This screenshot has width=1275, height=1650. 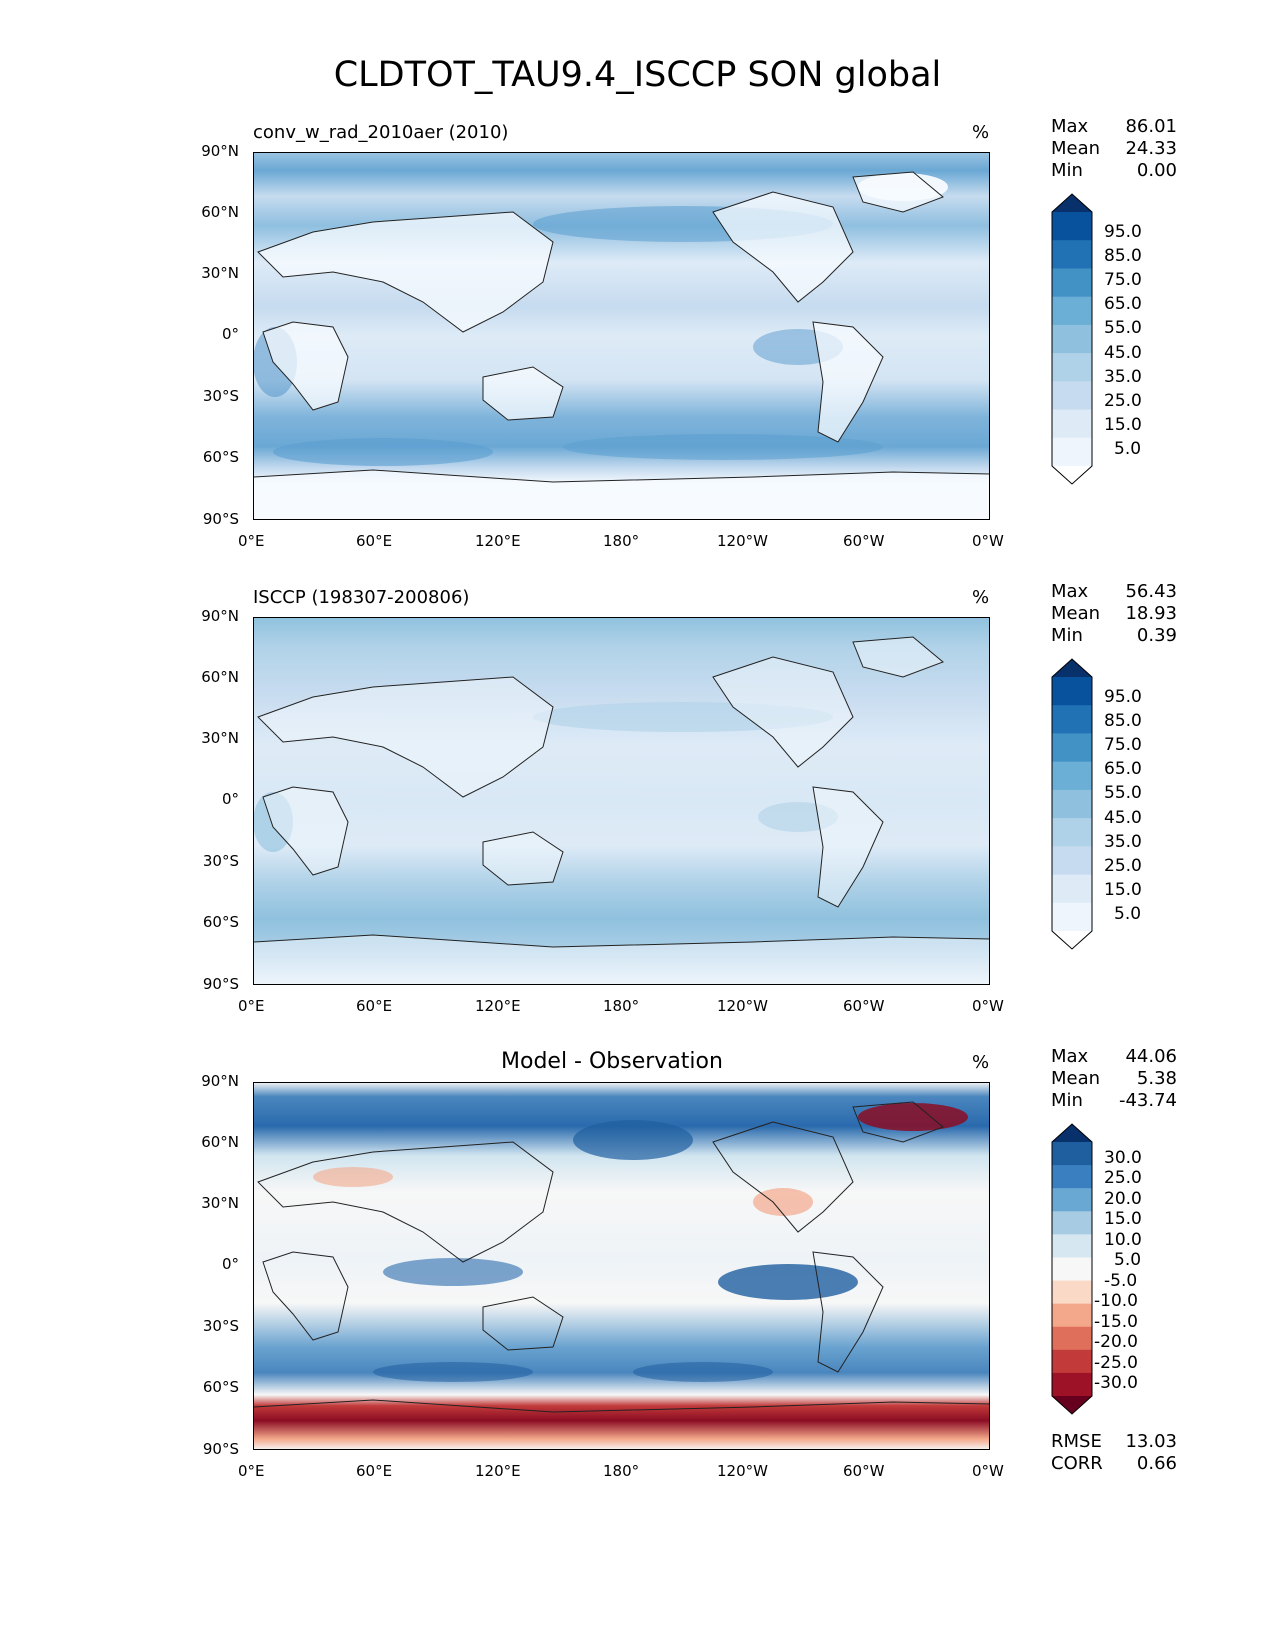 What do you see at coordinates (1077, 1463) in the screenshot?
I see `stat-label: CORR` at bounding box center [1077, 1463].